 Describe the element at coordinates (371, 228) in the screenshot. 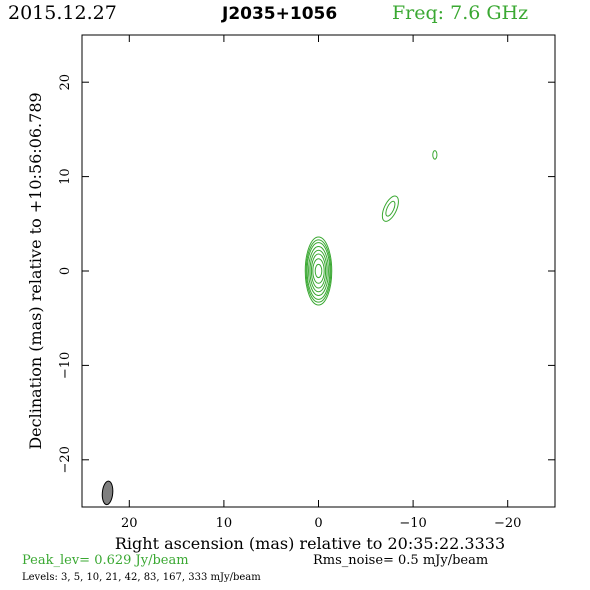

I see `contours-layer` at that location.